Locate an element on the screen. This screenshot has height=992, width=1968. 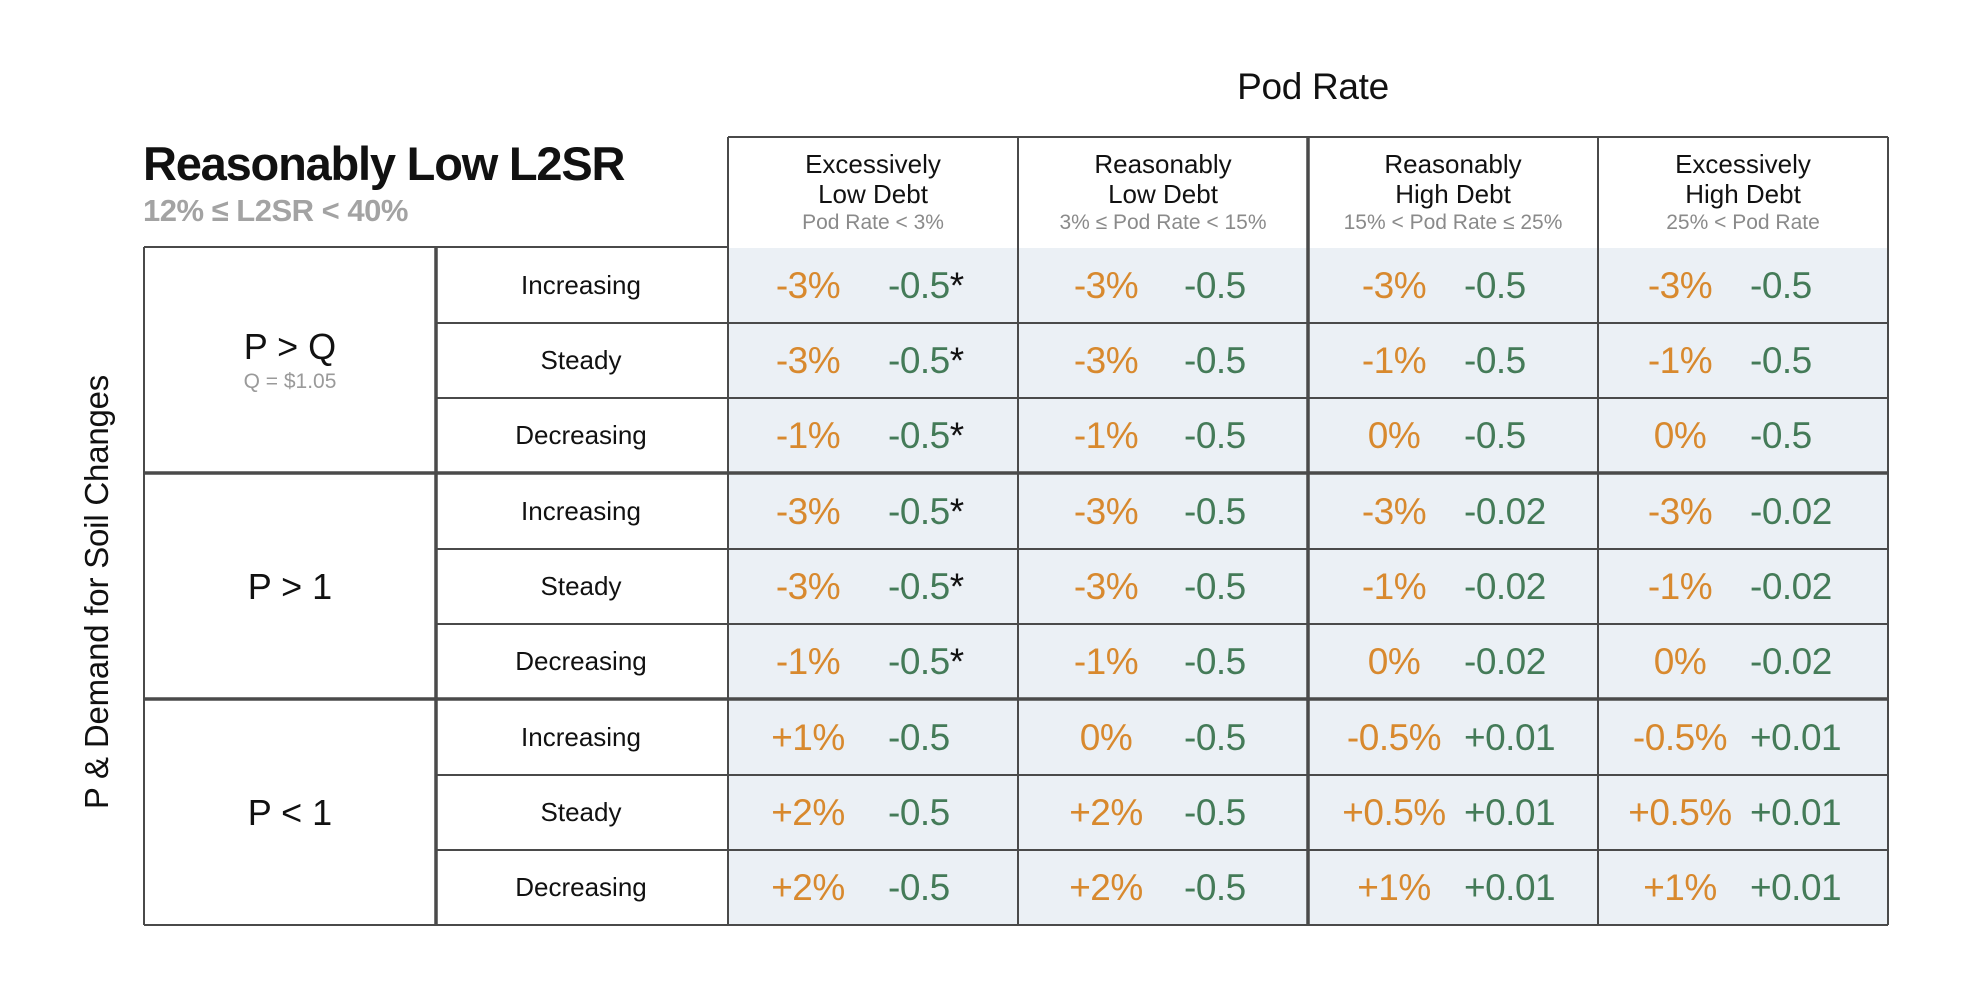
column-header-4: Excessively High Debt 25% < Pod Rate is located at coordinates (1743, 193).